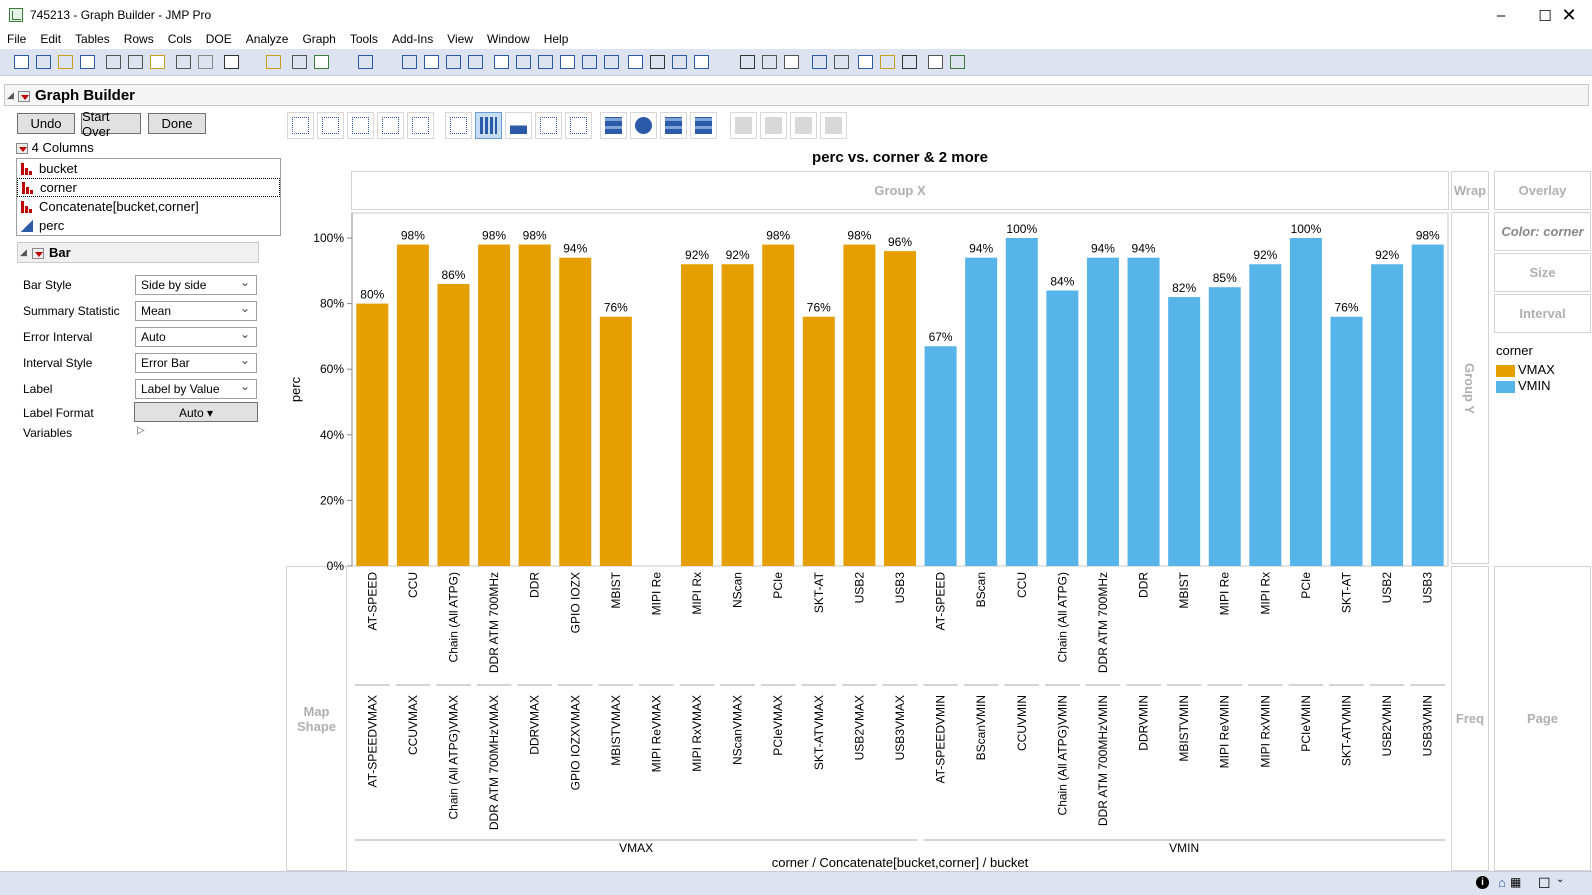 The height and width of the screenshot is (895, 1592). Describe the element at coordinates (743, 125) in the screenshot. I see `graph-type-caption-box-icon` at that location.